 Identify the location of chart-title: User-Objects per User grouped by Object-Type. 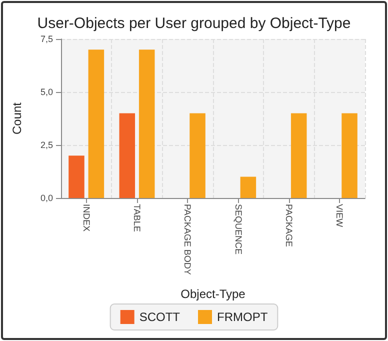
(194, 23).